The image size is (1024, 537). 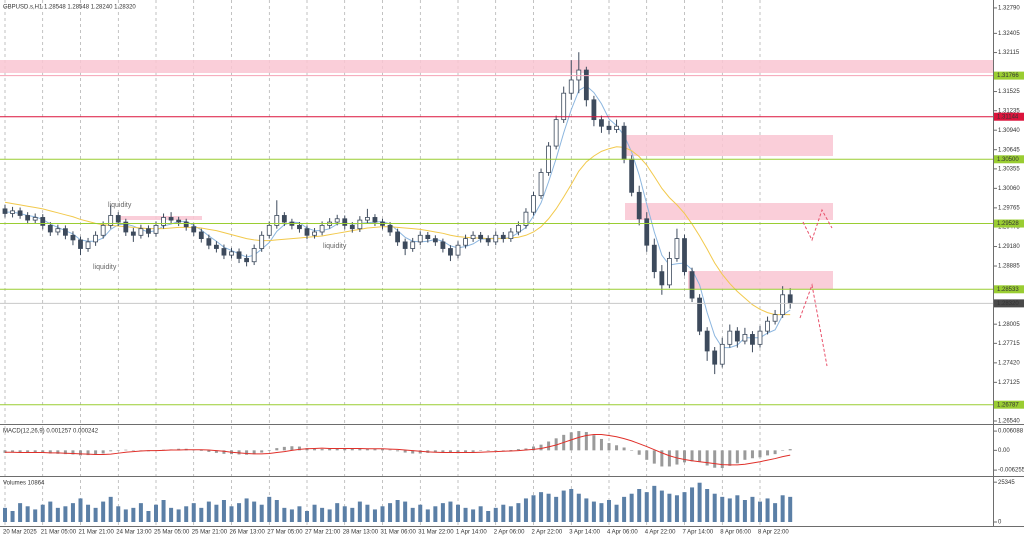 I want to click on x-tick-label: 4 Apr 22:00, so click(x=660, y=533).